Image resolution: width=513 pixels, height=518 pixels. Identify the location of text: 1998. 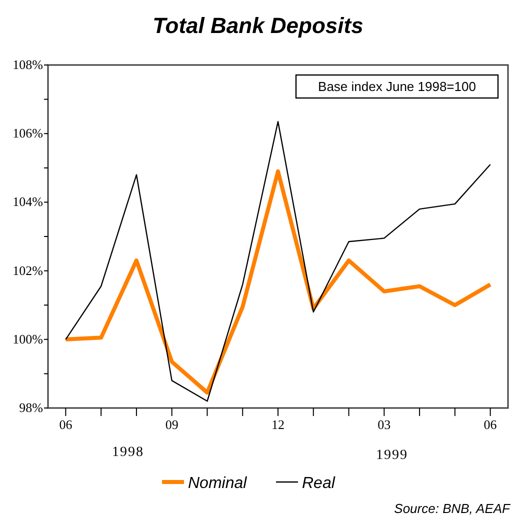
(128, 452).